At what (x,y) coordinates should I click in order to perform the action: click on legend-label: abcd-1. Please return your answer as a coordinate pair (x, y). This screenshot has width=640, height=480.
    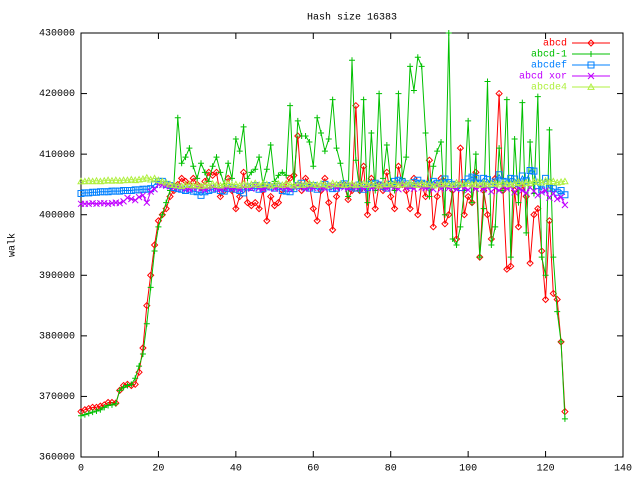
    Looking at the image, I should click on (549, 55).